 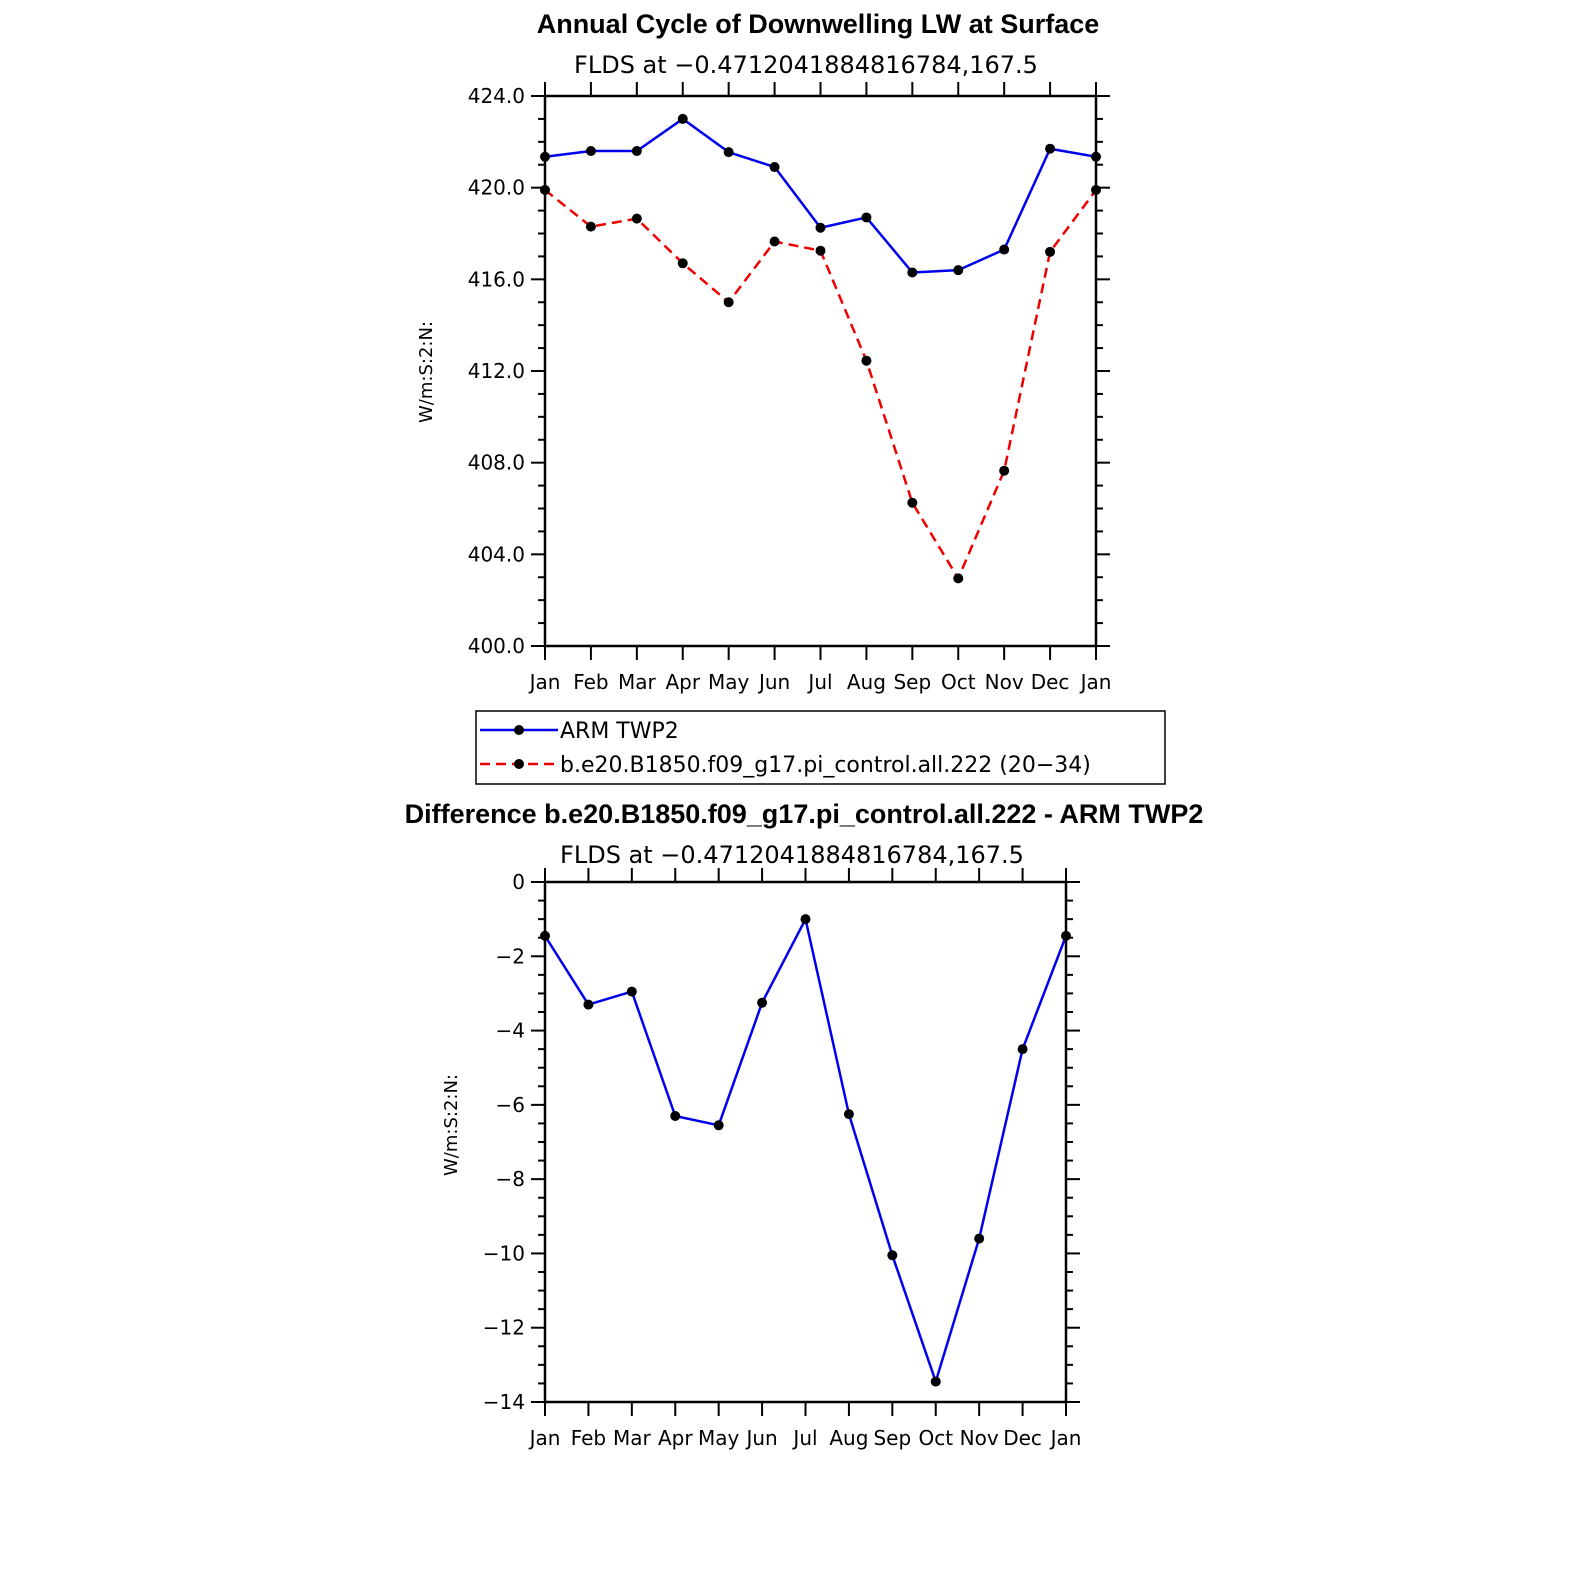 I want to click on y-tick-label: −14, so click(x=504, y=1402).